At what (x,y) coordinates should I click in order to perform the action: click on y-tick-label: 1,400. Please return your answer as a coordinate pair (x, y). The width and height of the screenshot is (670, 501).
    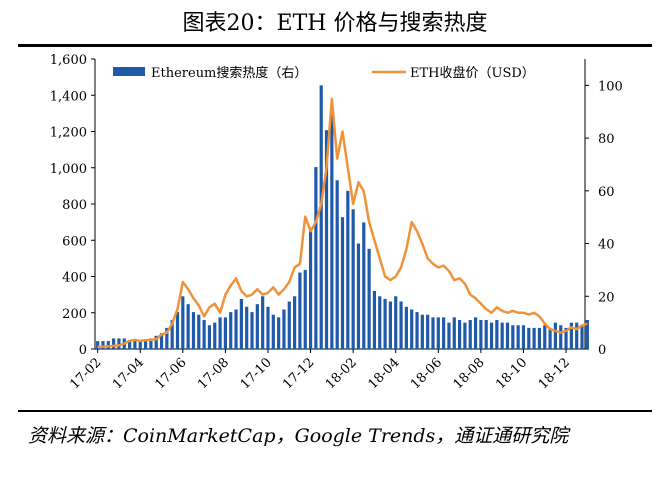
    Looking at the image, I should click on (68, 96).